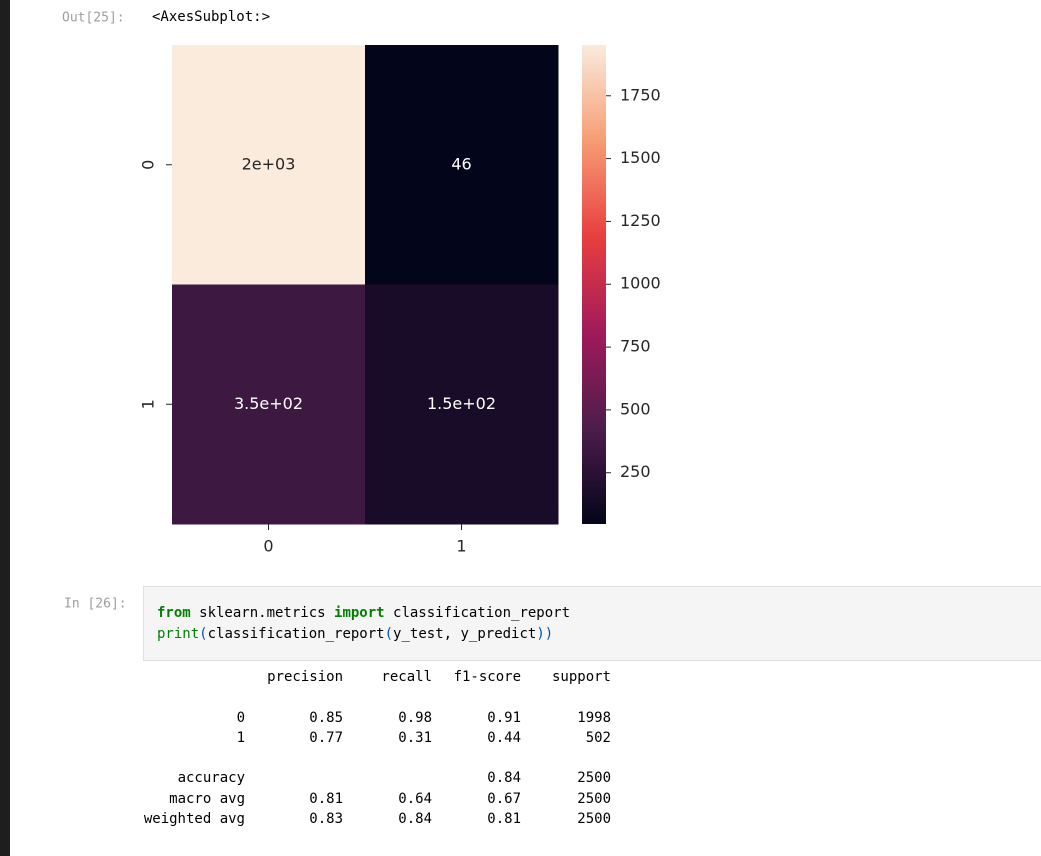 The width and height of the screenshot is (1041, 856). I want to click on colorbar-tick-label: 1250, so click(640, 220).